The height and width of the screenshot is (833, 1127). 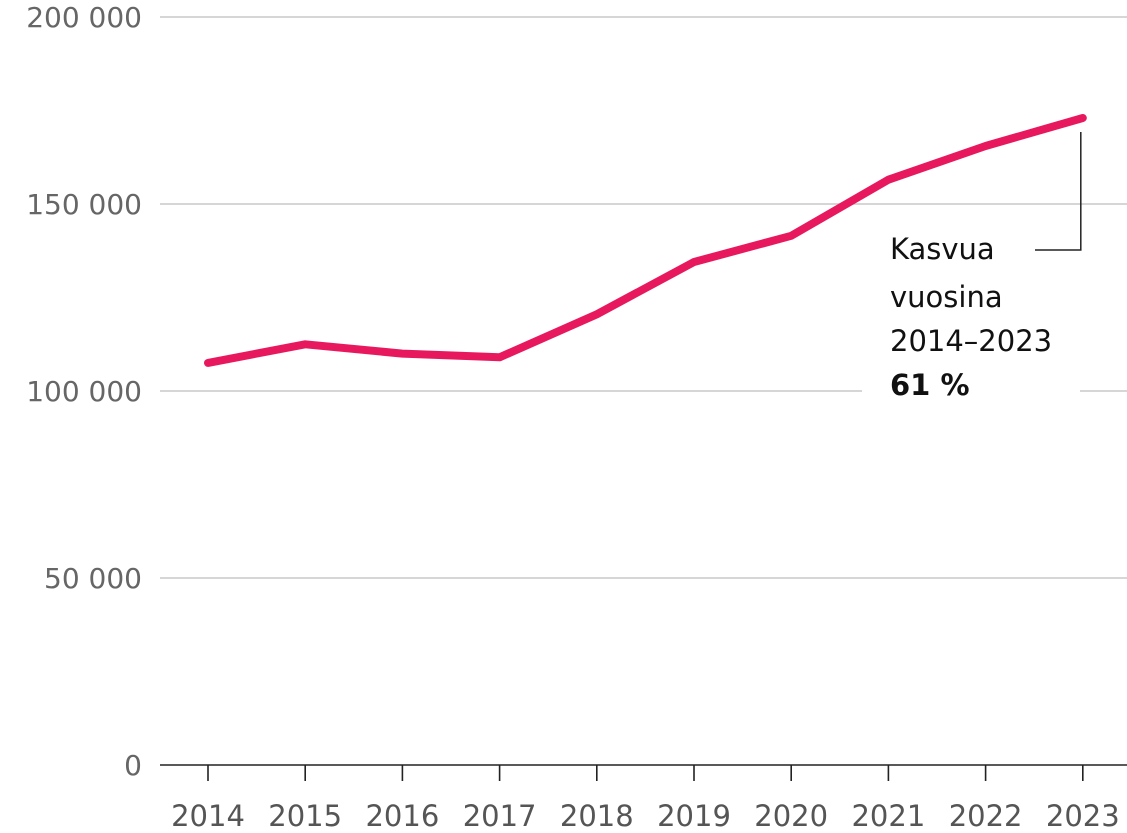 What do you see at coordinates (971, 341) in the screenshot?
I see `annotation-text-line-3: 2014–2023` at bounding box center [971, 341].